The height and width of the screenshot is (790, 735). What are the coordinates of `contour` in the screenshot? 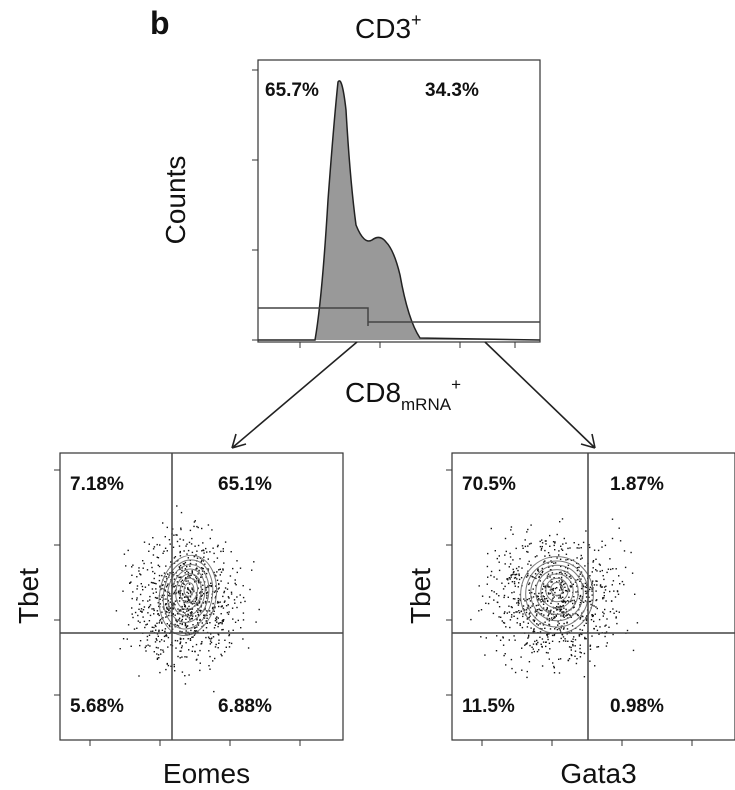 It's located at (188, 595).